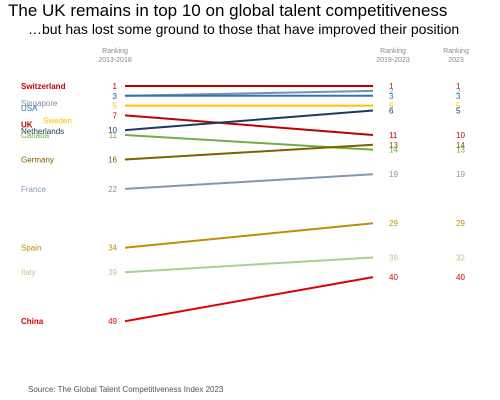  What do you see at coordinates (37, 160) in the screenshot?
I see `country-label-germany: Germany` at bounding box center [37, 160].